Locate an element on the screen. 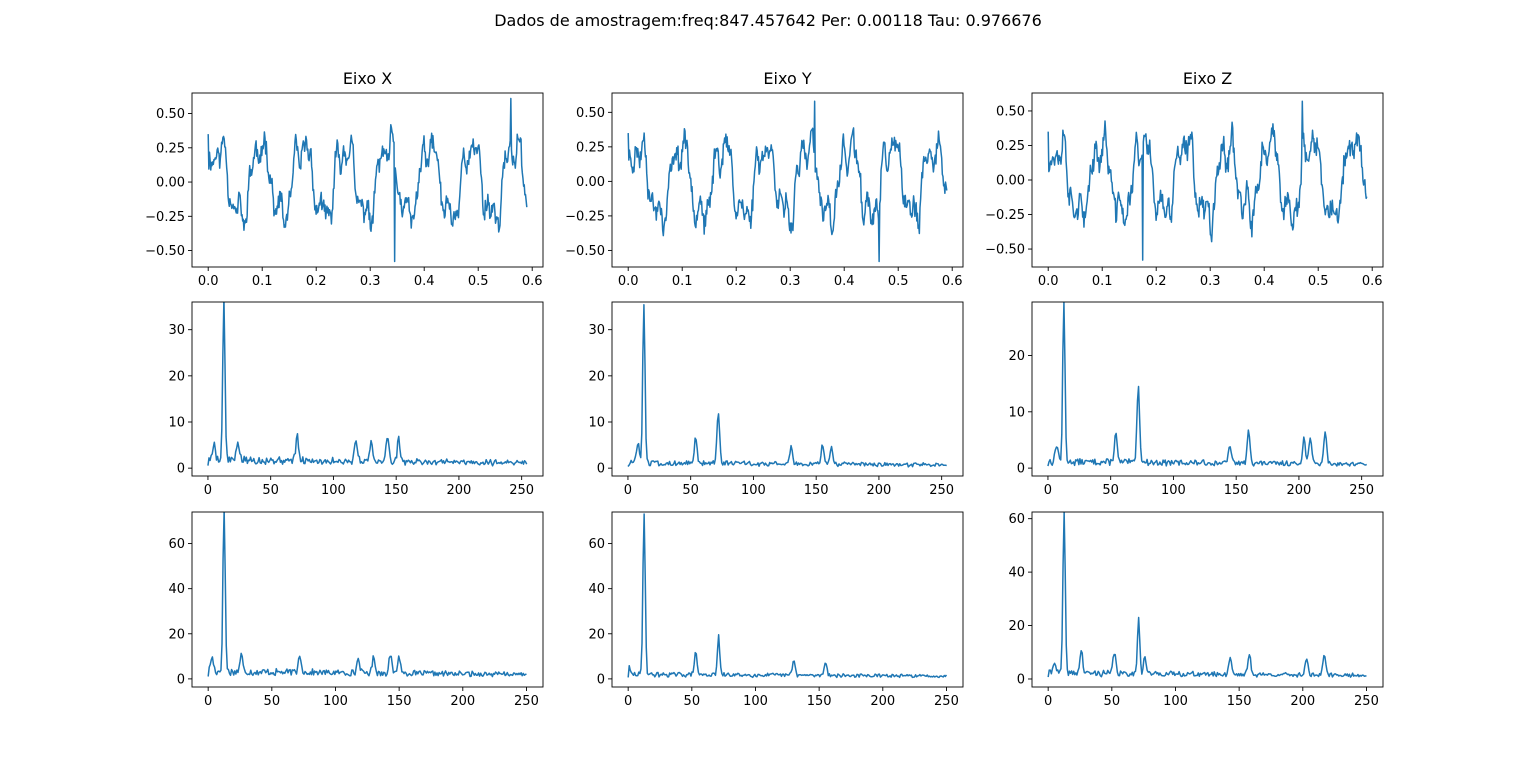  subplot-r2-y: 0 50 100 150 200 250 0 10 20 30 is located at coordinates (776, 399).